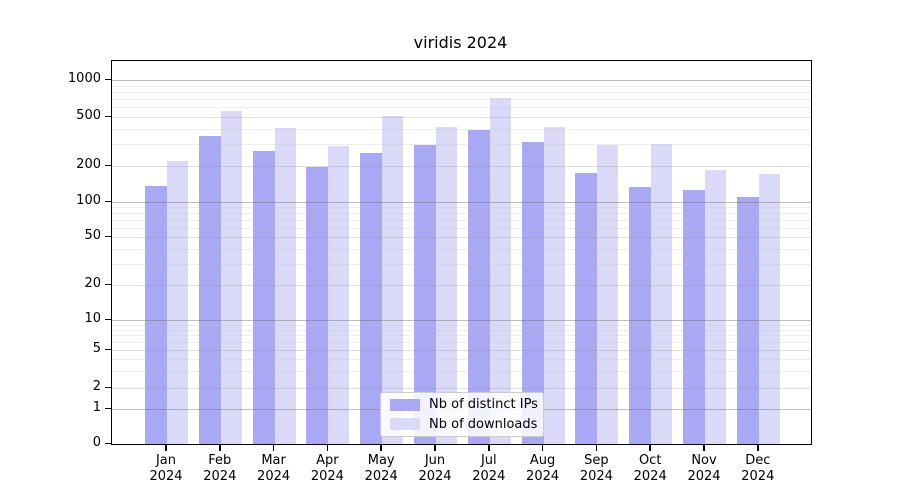 Image resolution: width=900 pixels, height=500 pixels. What do you see at coordinates (650, 468) in the screenshot?
I see `x-tick-label: Oct 2024` at bounding box center [650, 468].